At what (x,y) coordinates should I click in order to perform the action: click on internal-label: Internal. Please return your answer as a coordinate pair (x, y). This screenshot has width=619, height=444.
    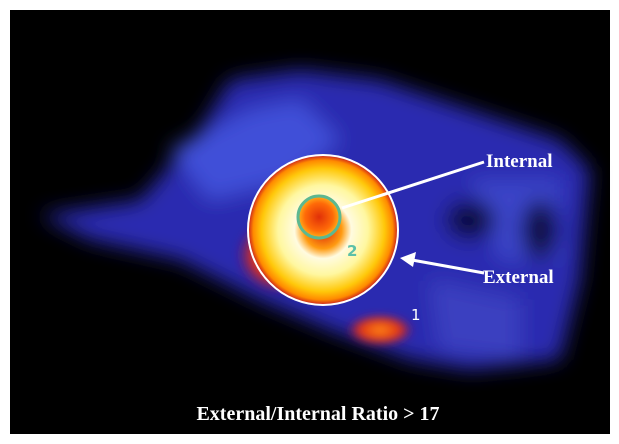
    Looking at the image, I should click on (519, 161).